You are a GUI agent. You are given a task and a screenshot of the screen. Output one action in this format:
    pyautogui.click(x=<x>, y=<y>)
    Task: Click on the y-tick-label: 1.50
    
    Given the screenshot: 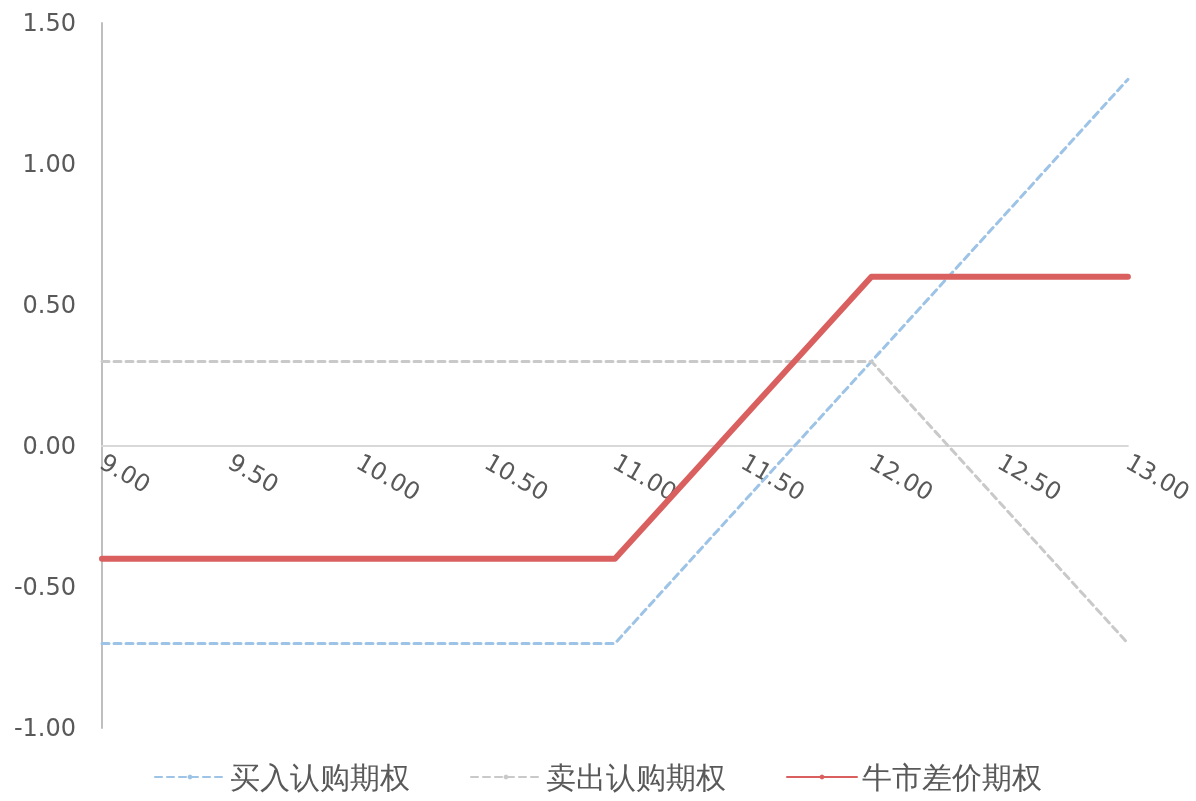 What is the action you would take?
    pyautogui.click(x=49, y=23)
    